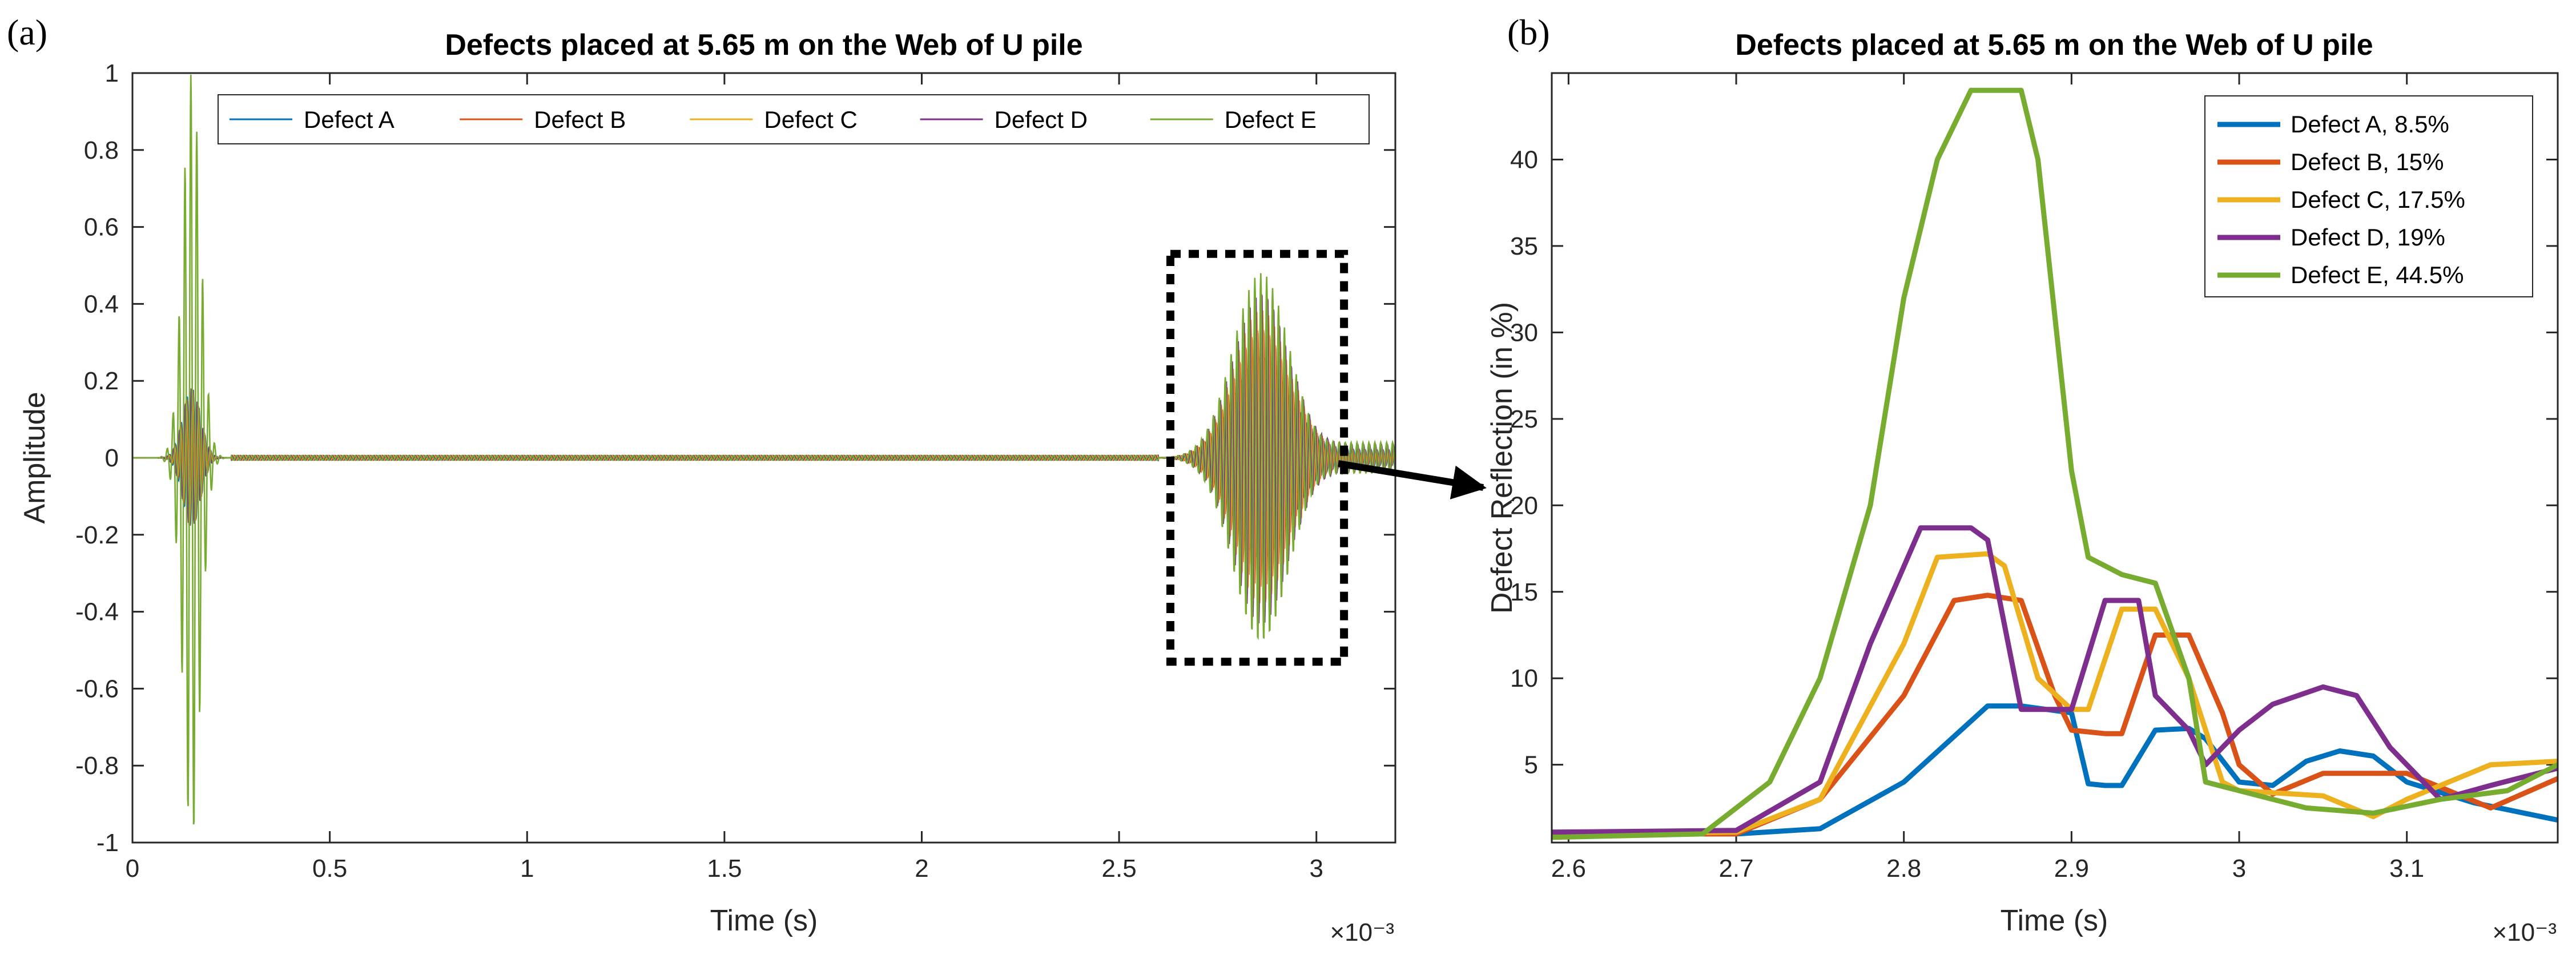 The height and width of the screenshot is (959, 2576). Describe the element at coordinates (921, 869) in the screenshot. I see `x-tick-label: 2` at that location.